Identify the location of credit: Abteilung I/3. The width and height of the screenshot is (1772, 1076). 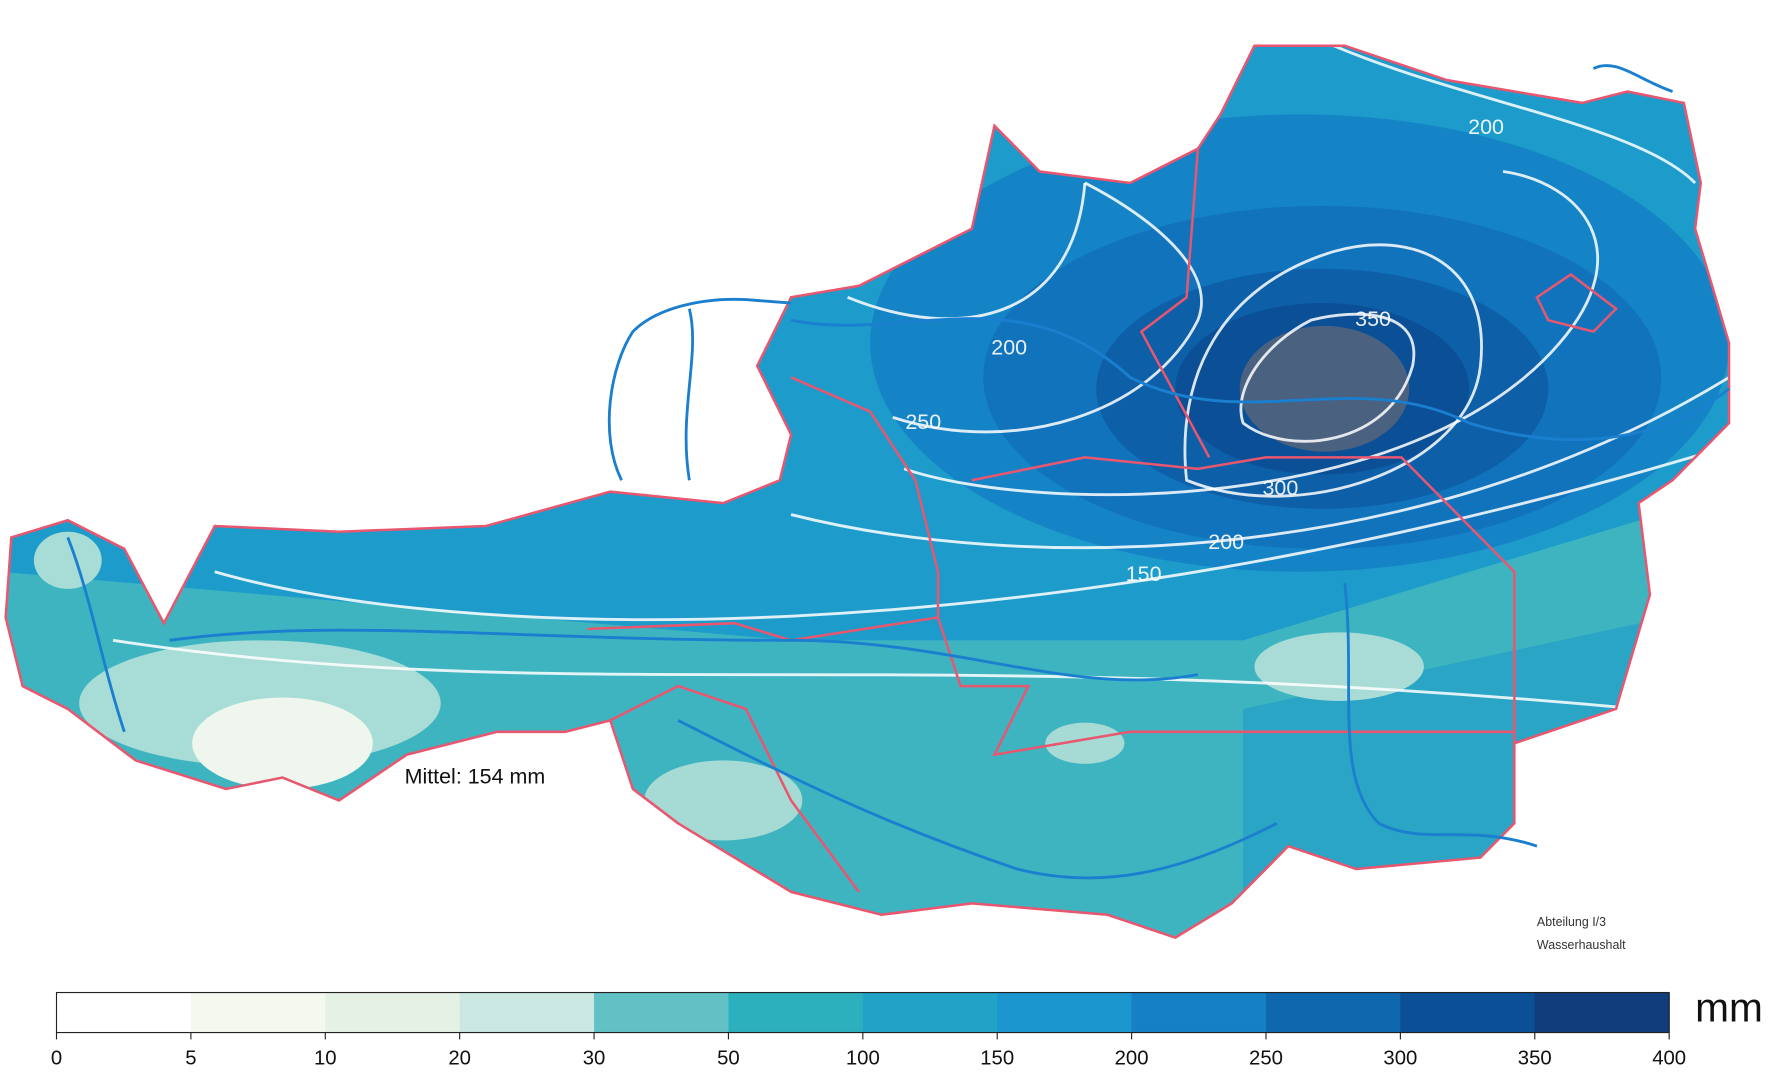
(1571, 922).